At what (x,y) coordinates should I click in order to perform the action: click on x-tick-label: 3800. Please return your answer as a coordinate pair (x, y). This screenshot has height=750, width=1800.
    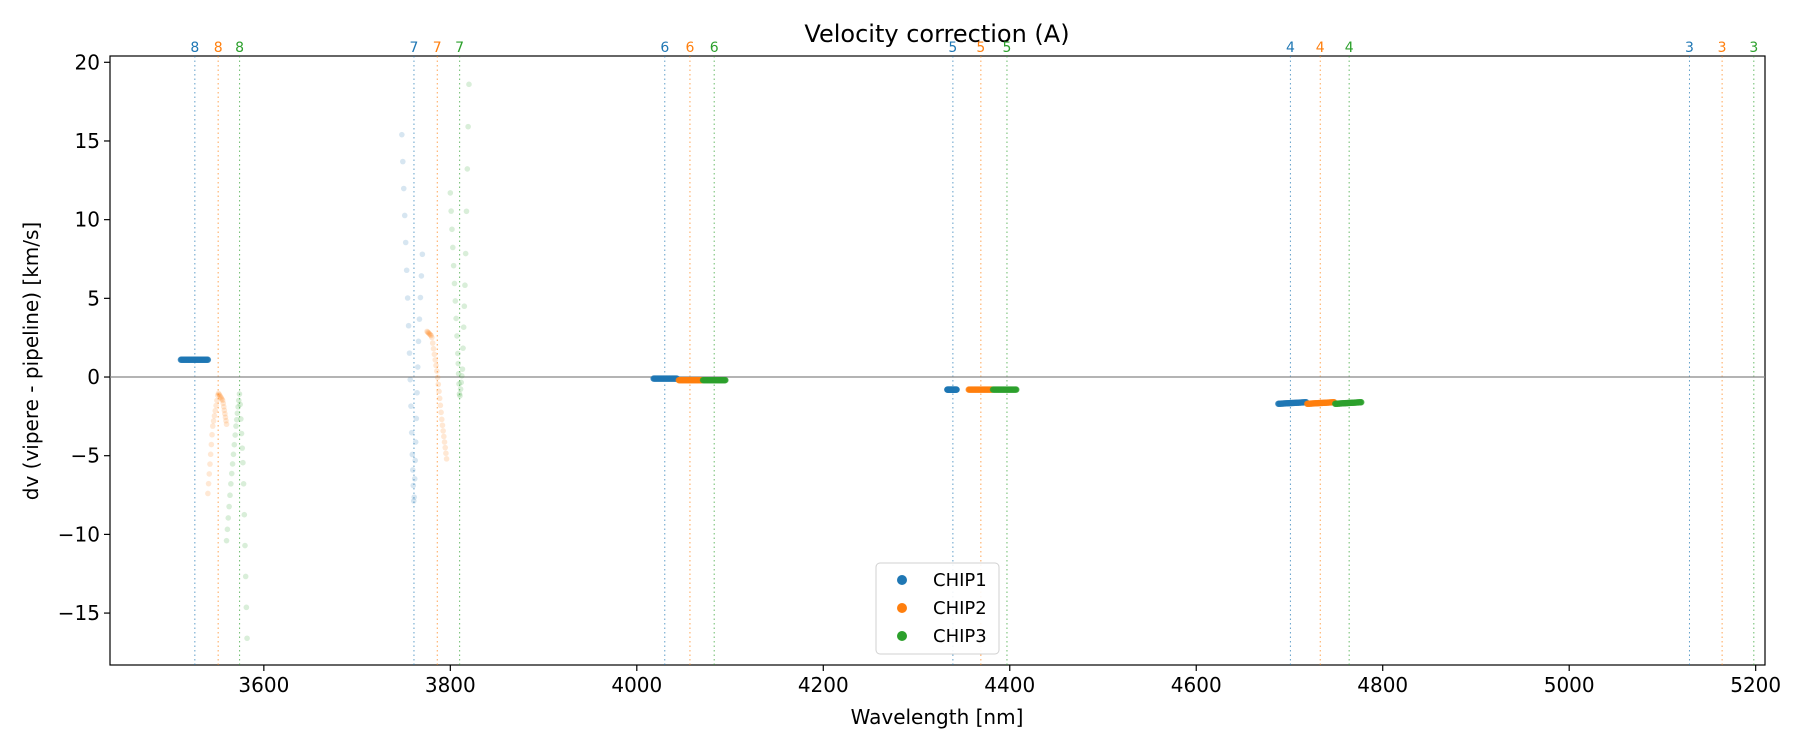
    Looking at the image, I should click on (450, 685).